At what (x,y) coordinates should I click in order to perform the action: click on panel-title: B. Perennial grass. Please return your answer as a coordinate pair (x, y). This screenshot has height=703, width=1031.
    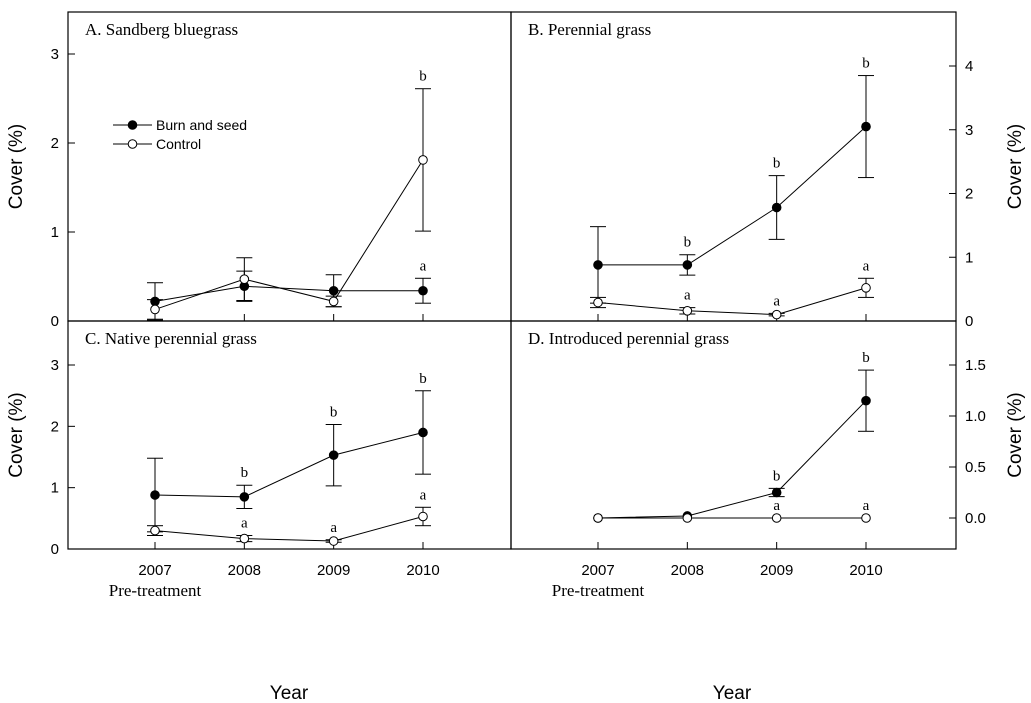
    Looking at the image, I should click on (589, 29).